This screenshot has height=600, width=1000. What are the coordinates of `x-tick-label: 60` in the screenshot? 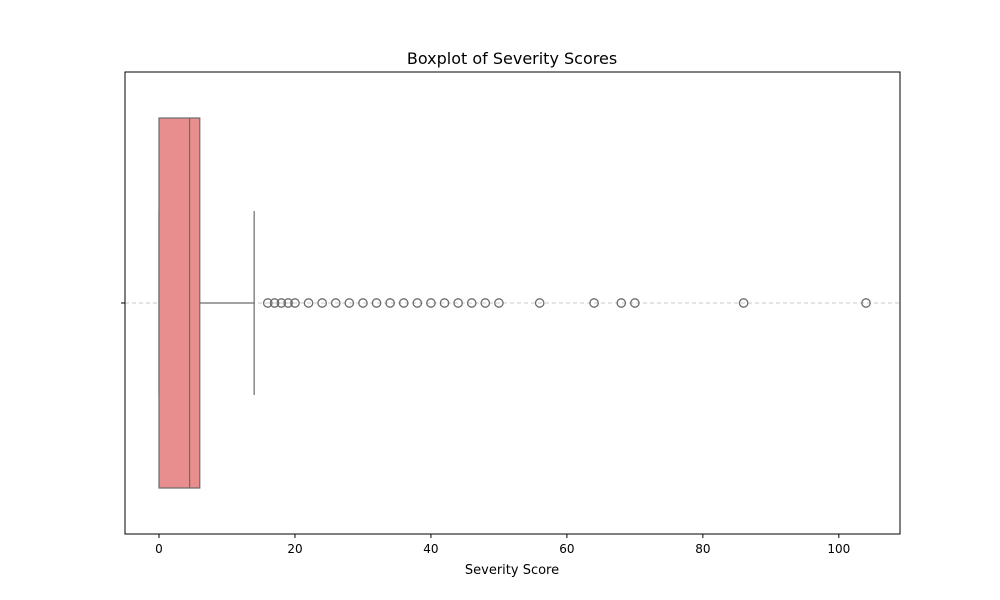 It's located at (566, 549).